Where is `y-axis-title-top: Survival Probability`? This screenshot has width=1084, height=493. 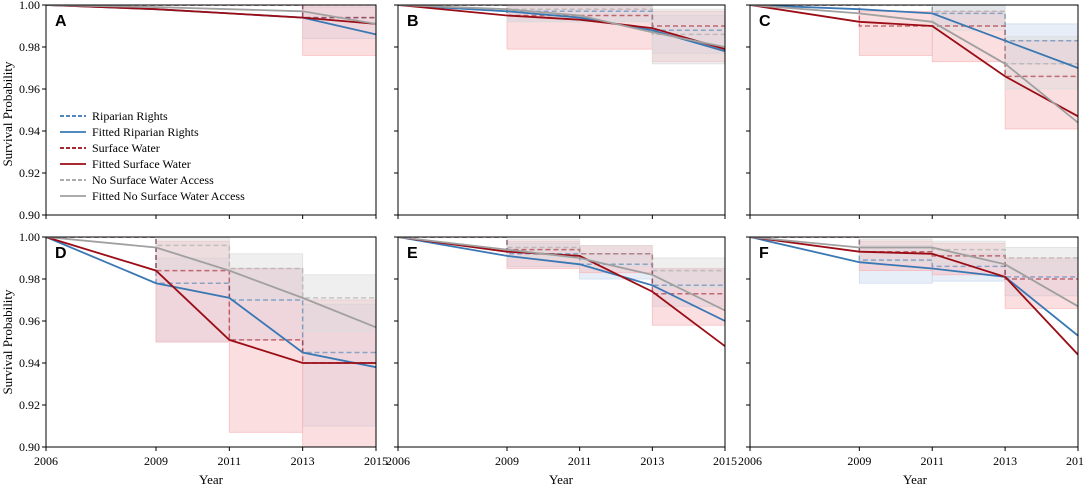
y-axis-title-top: Survival Probability is located at coordinates (7, 114).